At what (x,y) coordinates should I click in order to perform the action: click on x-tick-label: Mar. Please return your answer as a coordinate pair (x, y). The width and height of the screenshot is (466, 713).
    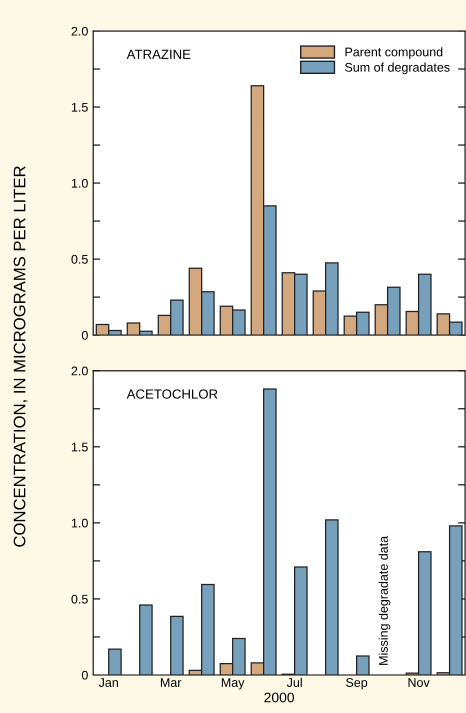
    Looking at the image, I should click on (171, 682).